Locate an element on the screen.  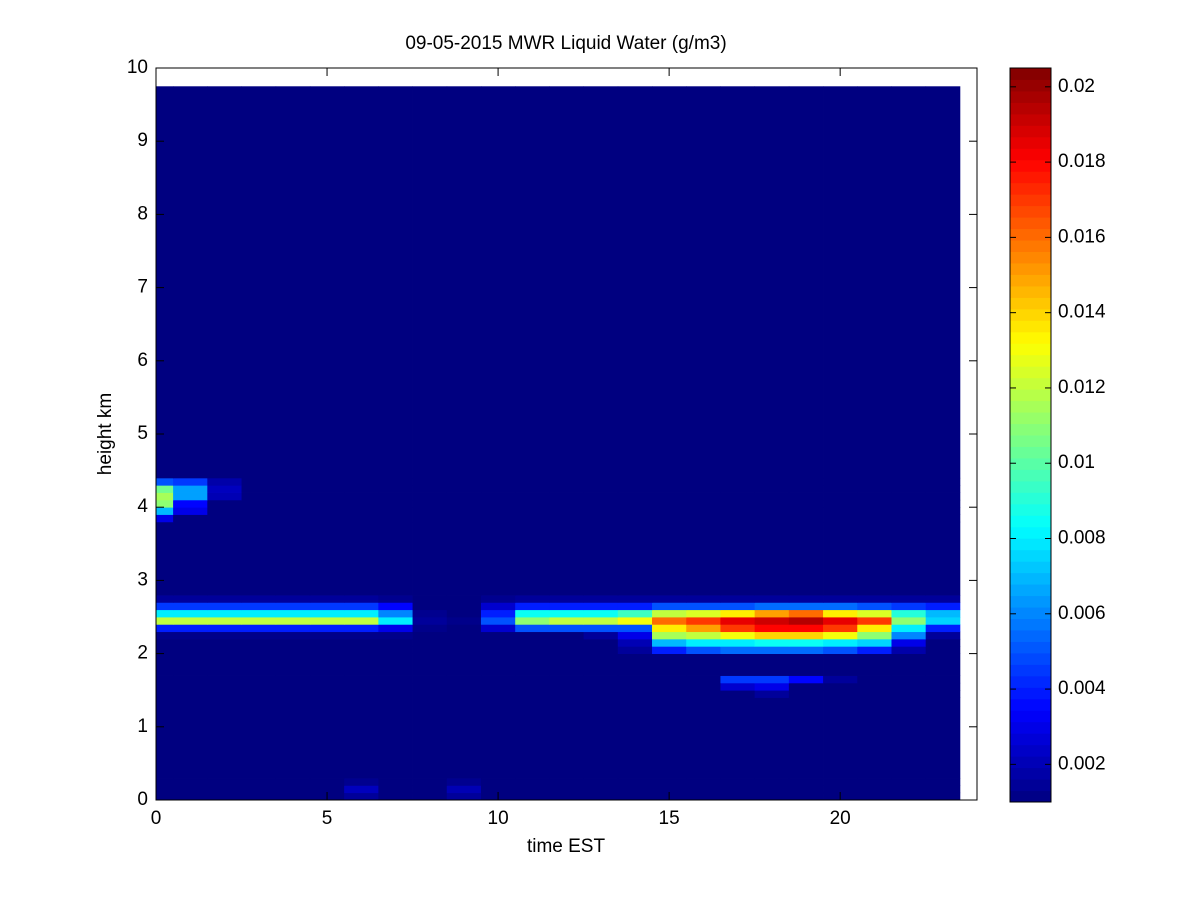
colorbar-tick-label: 0.002 is located at coordinates (1082, 763).